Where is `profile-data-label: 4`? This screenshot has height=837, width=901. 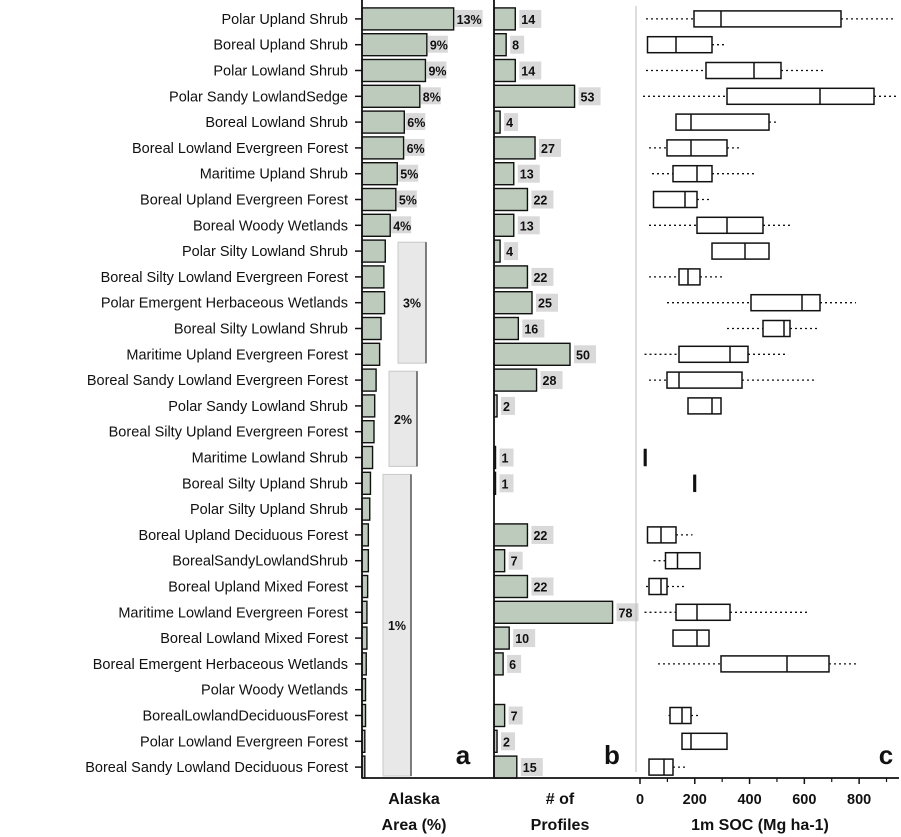
profile-data-label: 4 is located at coordinates (509, 252).